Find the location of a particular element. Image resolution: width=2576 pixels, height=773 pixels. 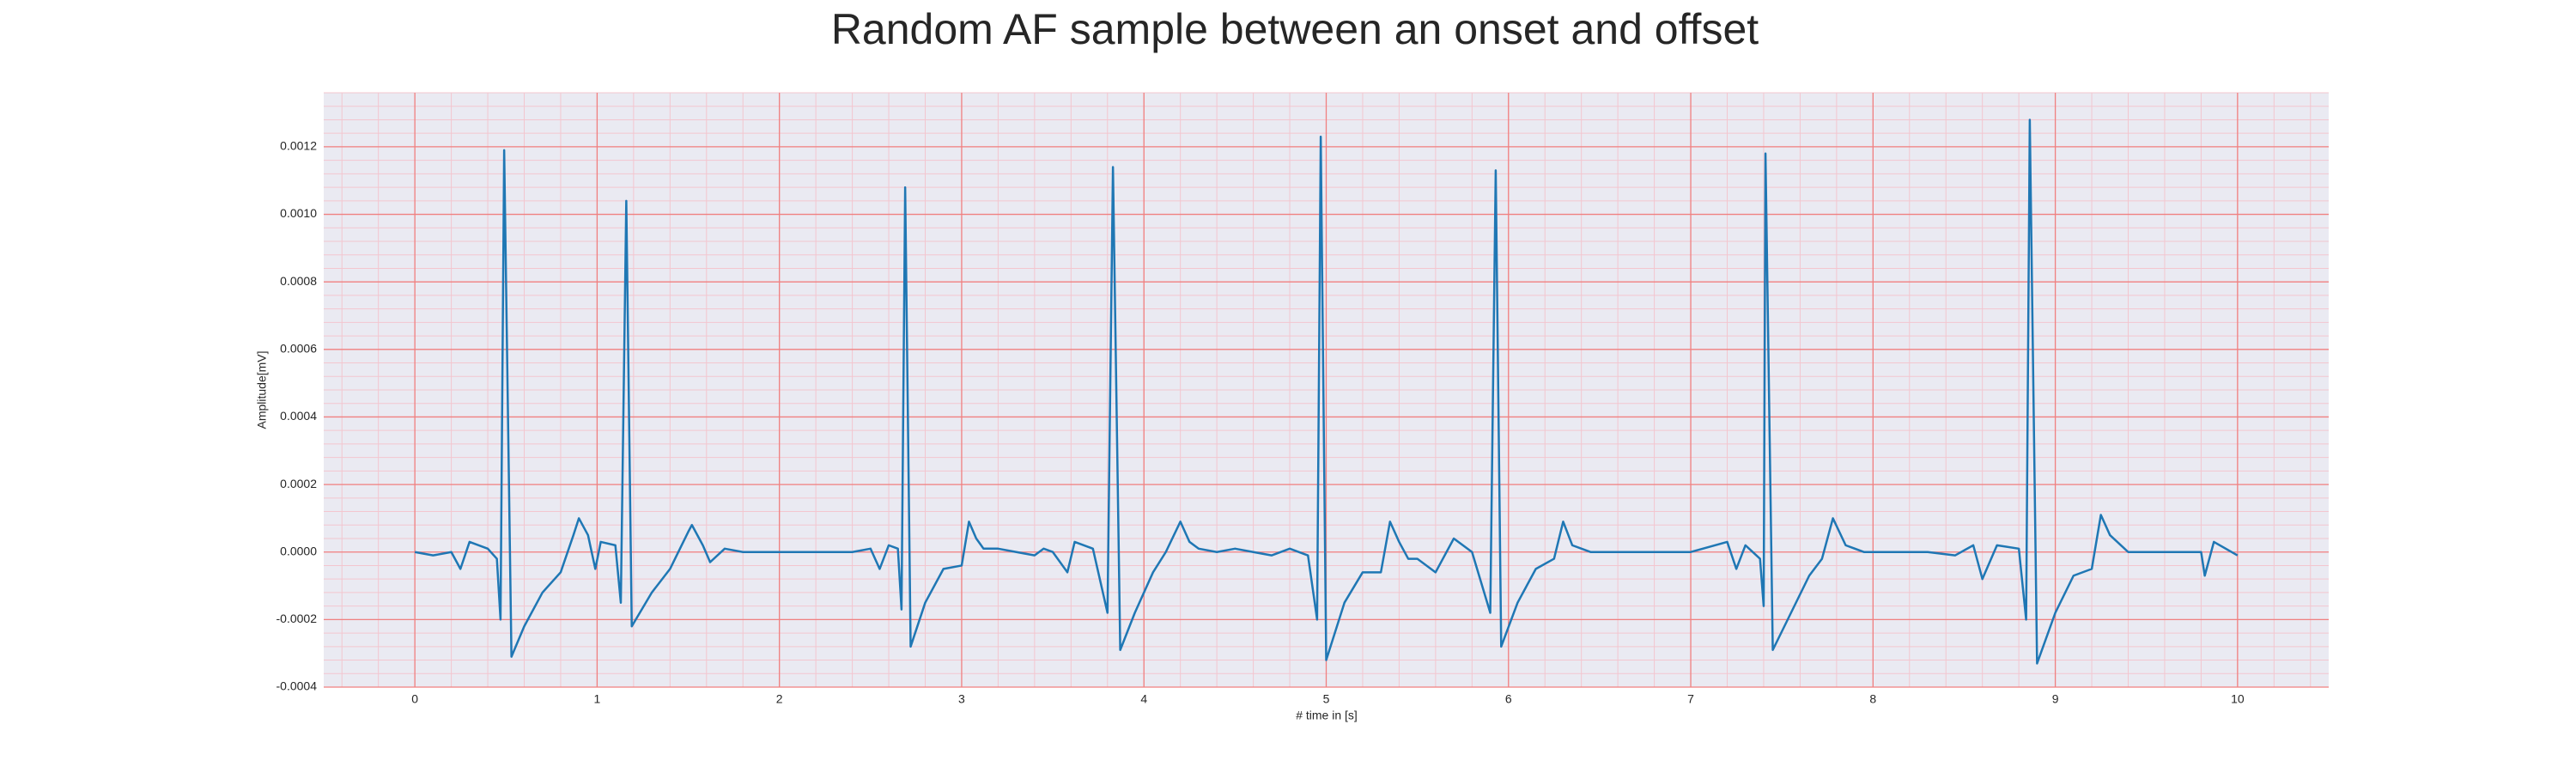

x-tick-label: 3 is located at coordinates (962, 699).